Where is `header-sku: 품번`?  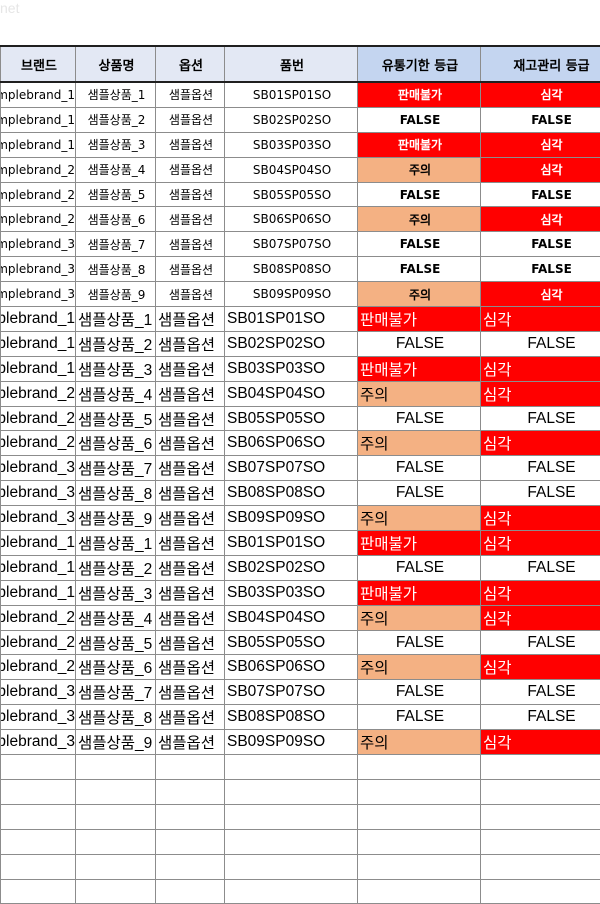 header-sku: 품번 is located at coordinates (291, 64).